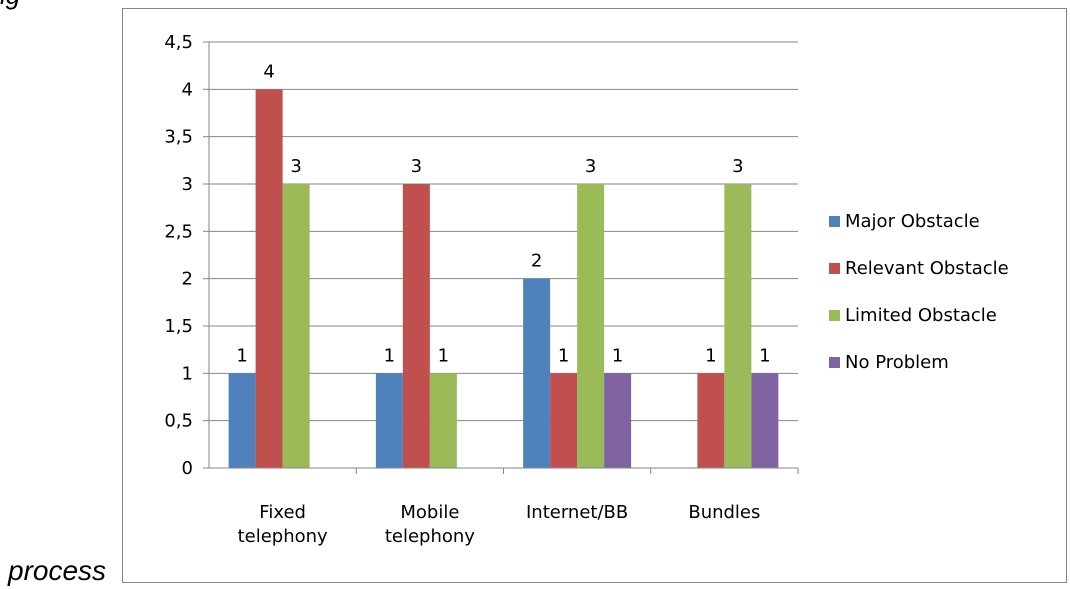 Image resolution: width=1070 pixels, height=589 pixels. I want to click on y-tick-label: 2,5, so click(178, 231).